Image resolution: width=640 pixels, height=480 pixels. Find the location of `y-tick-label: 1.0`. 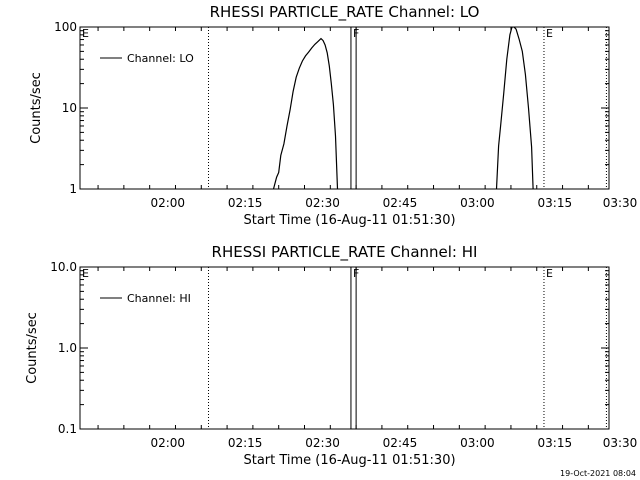

y-tick-label: 1.0 is located at coordinates (67, 348).